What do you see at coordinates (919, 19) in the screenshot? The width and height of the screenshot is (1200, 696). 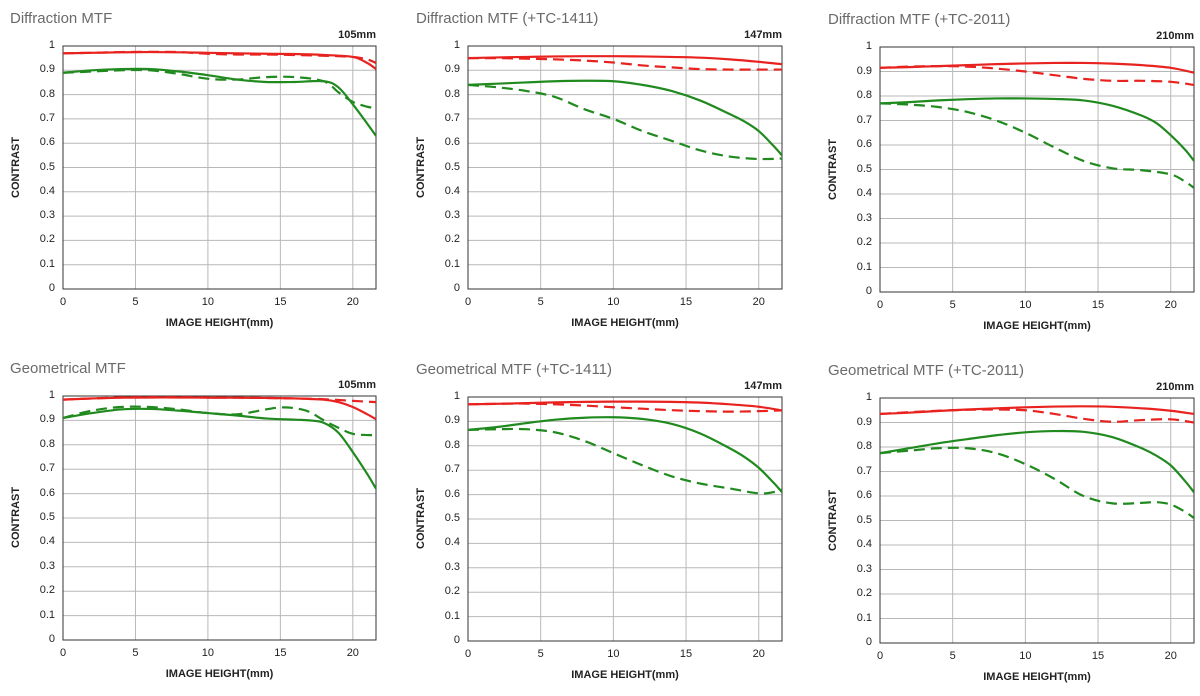 I see `chart-title: Diffraction MTF (+TC-2011)` at bounding box center [919, 19].